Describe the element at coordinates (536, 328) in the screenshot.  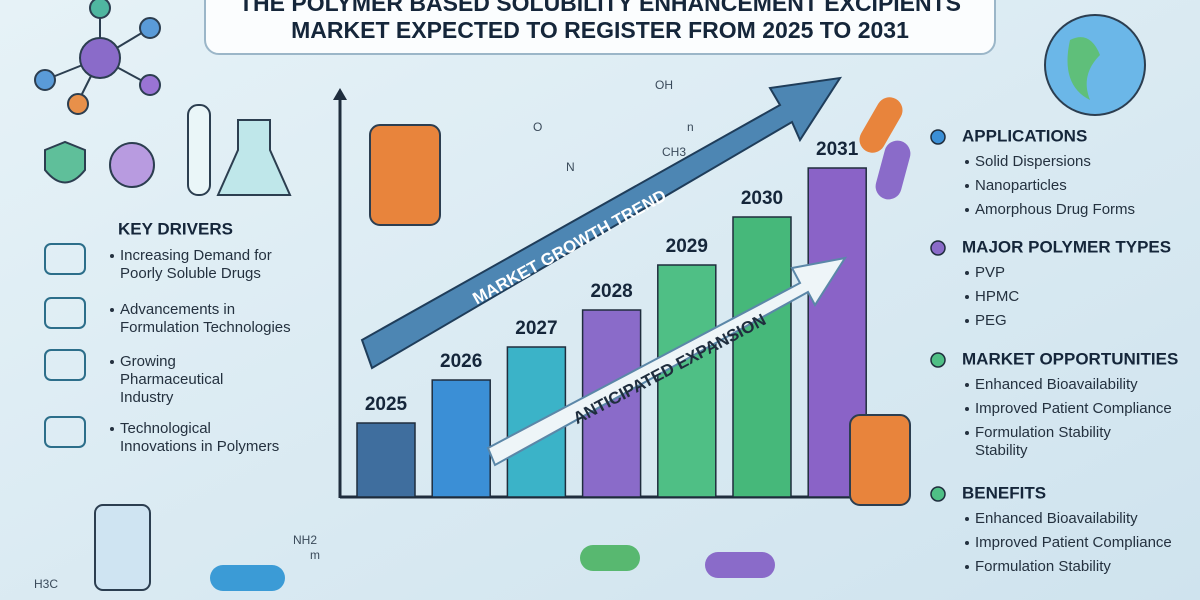
I see `year-label: 2027` at that location.